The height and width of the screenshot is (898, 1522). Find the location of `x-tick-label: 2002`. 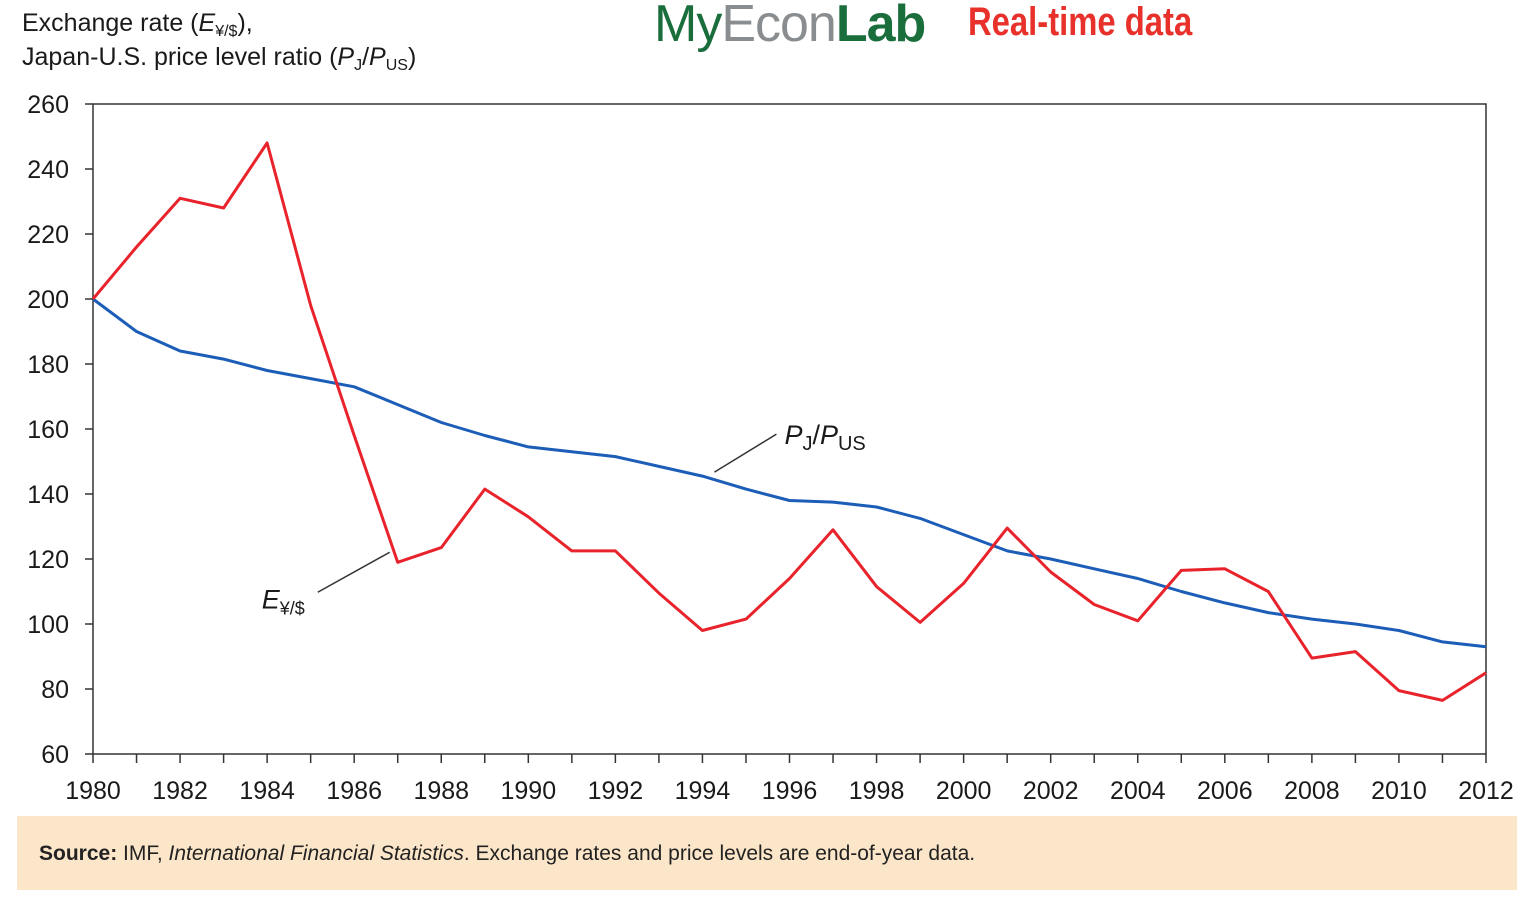

x-tick-label: 2002 is located at coordinates (1051, 791).